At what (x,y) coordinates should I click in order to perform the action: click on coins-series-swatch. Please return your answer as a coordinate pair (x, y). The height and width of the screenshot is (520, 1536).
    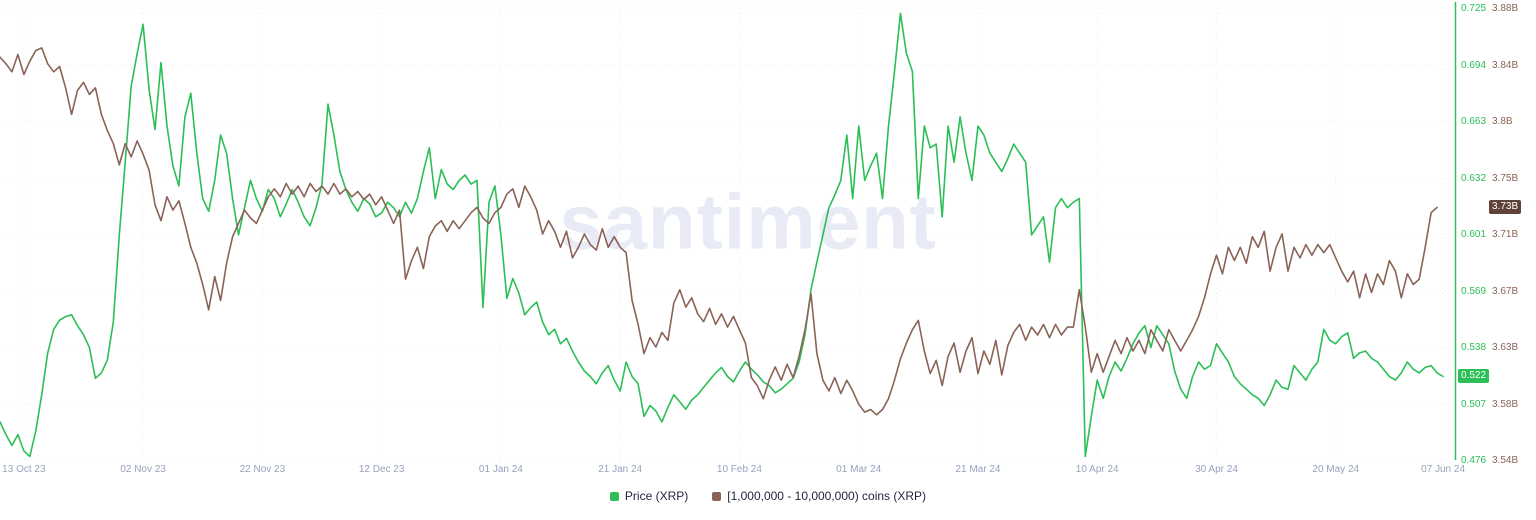
    Looking at the image, I should click on (717, 496).